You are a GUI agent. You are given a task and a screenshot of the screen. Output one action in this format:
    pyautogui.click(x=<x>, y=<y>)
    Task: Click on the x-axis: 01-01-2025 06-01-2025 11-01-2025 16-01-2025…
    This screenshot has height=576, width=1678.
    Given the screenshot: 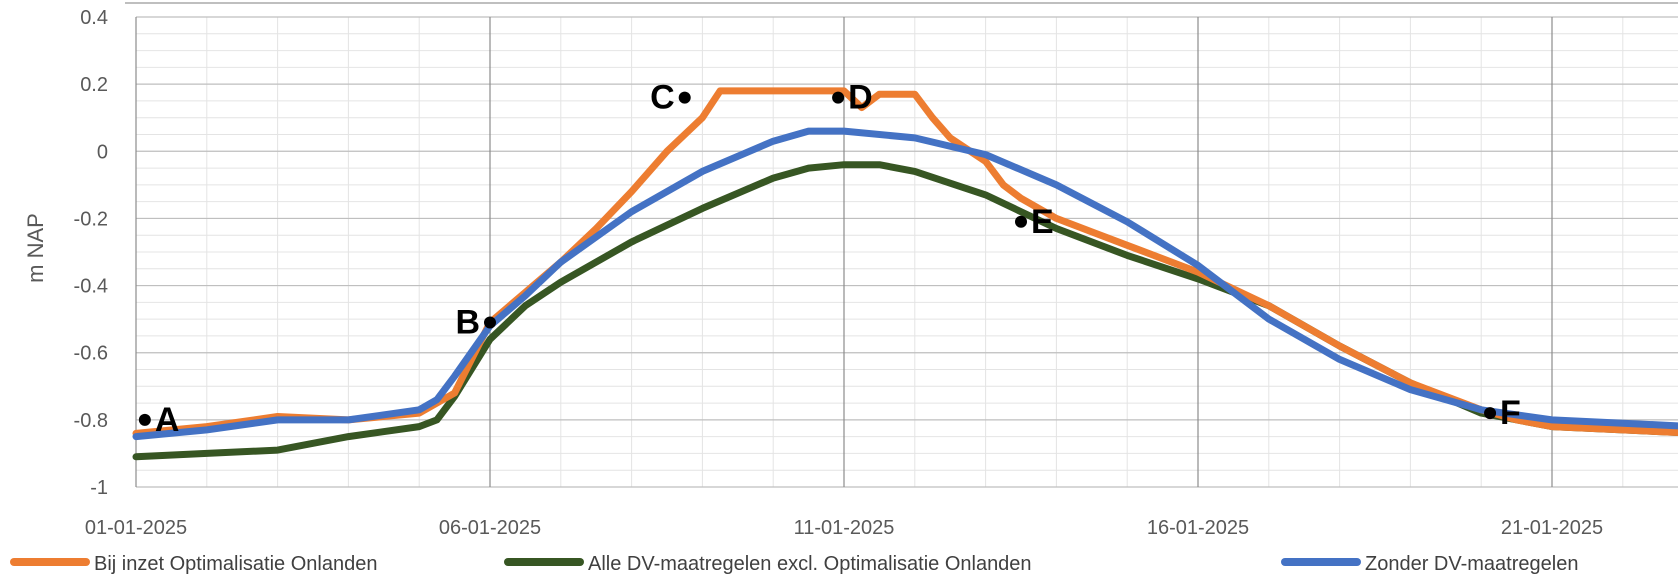 What is the action you would take?
    pyautogui.click(x=844, y=528)
    